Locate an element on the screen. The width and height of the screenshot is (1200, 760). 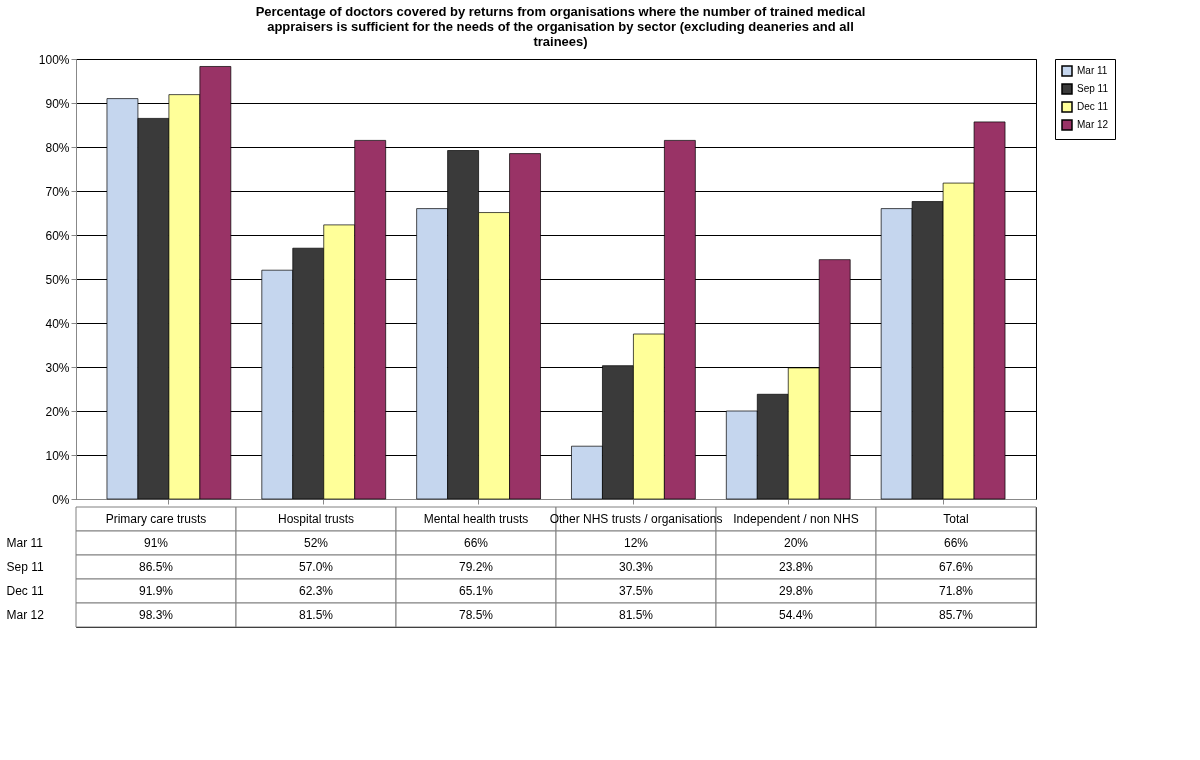
data-label: 29.8% is located at coordinates (796, 591).